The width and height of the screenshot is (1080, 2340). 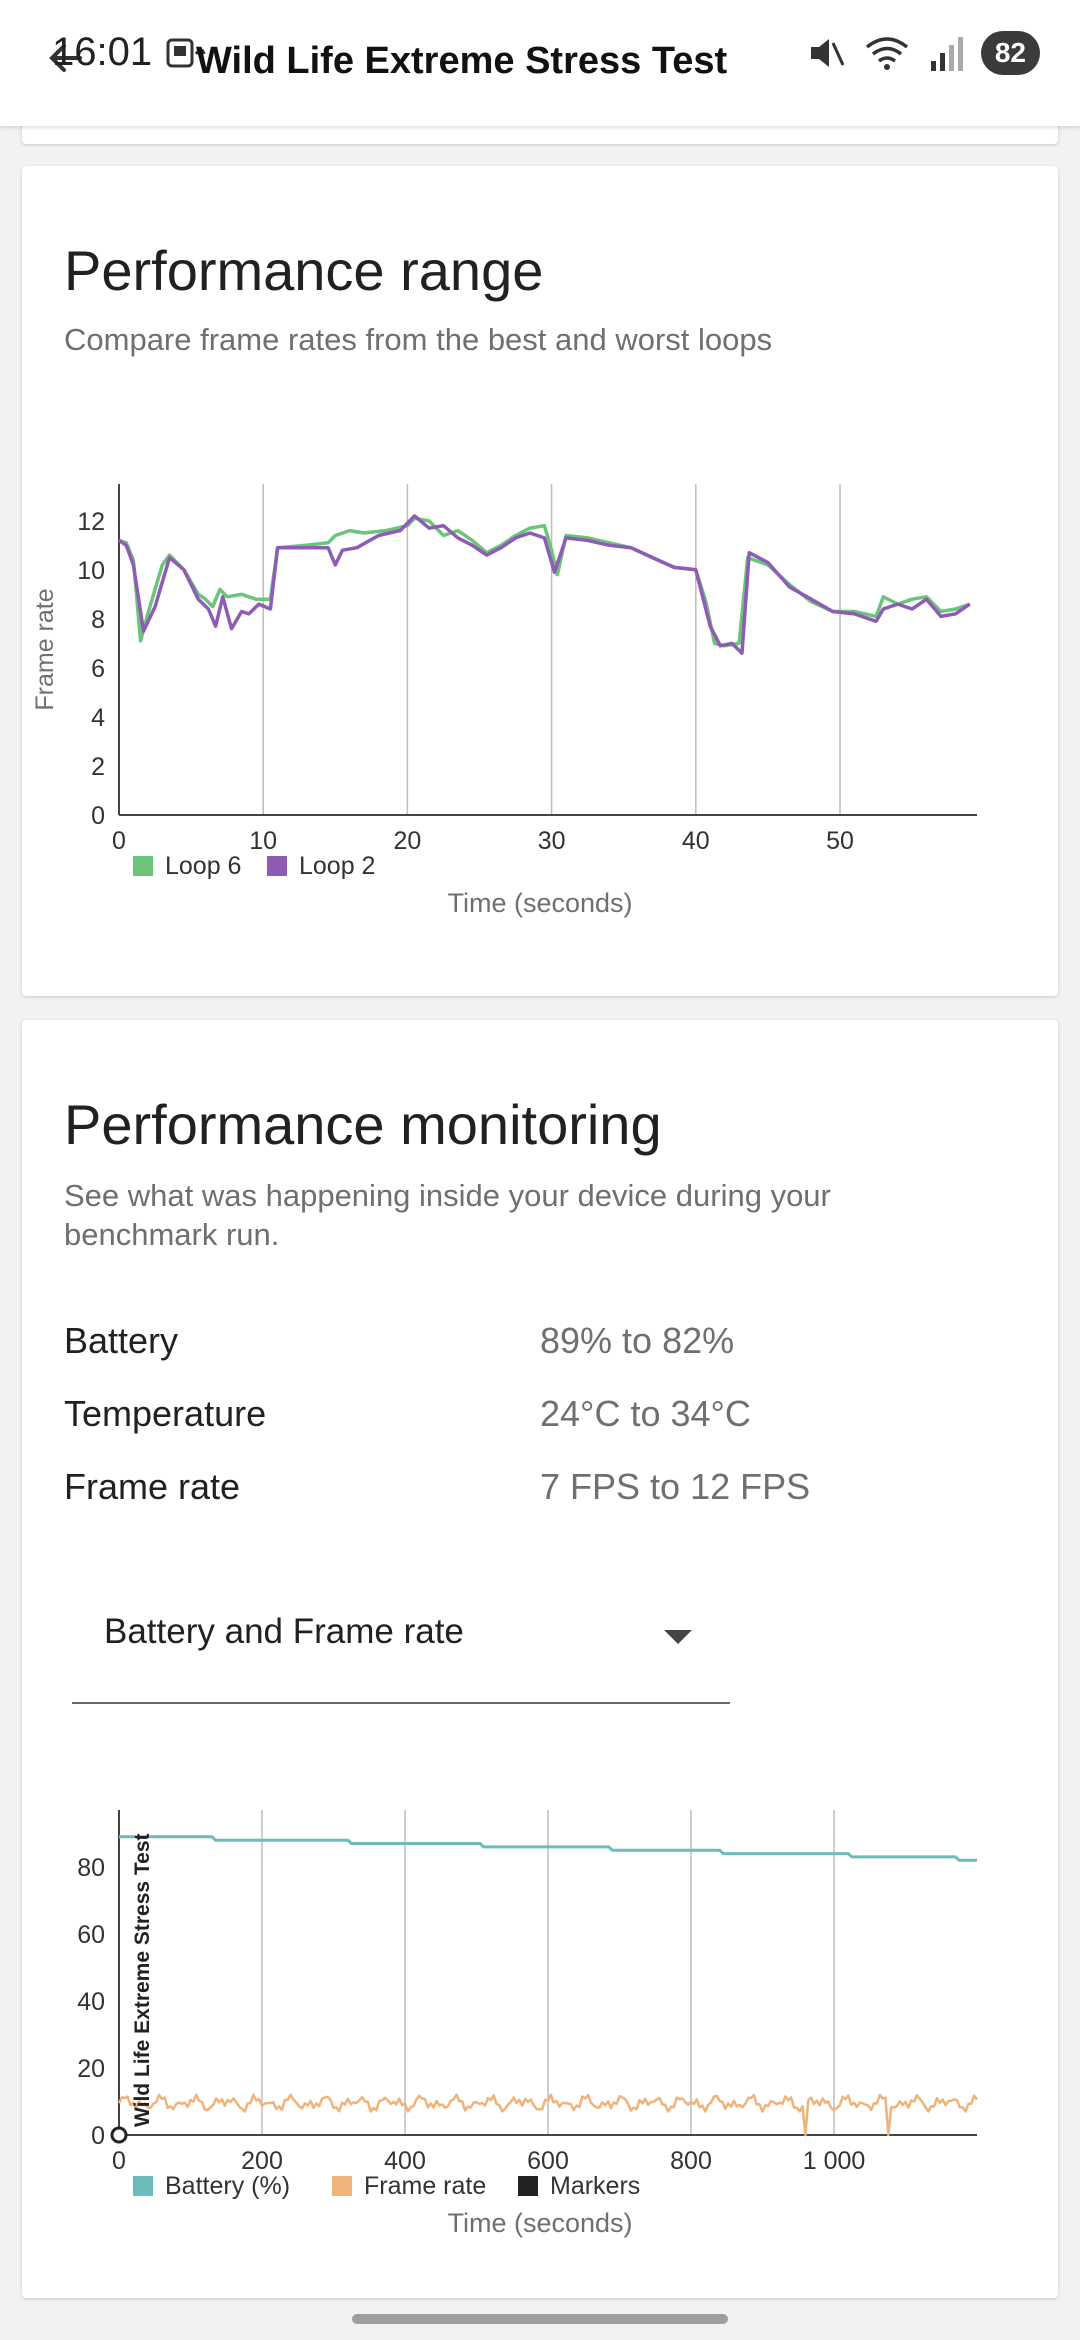 What do you see at coordinates (363, 1124) in the screenshot?
I see `performance-monitoring-title: Performance monitoring` at bounding box center [363, 1124].